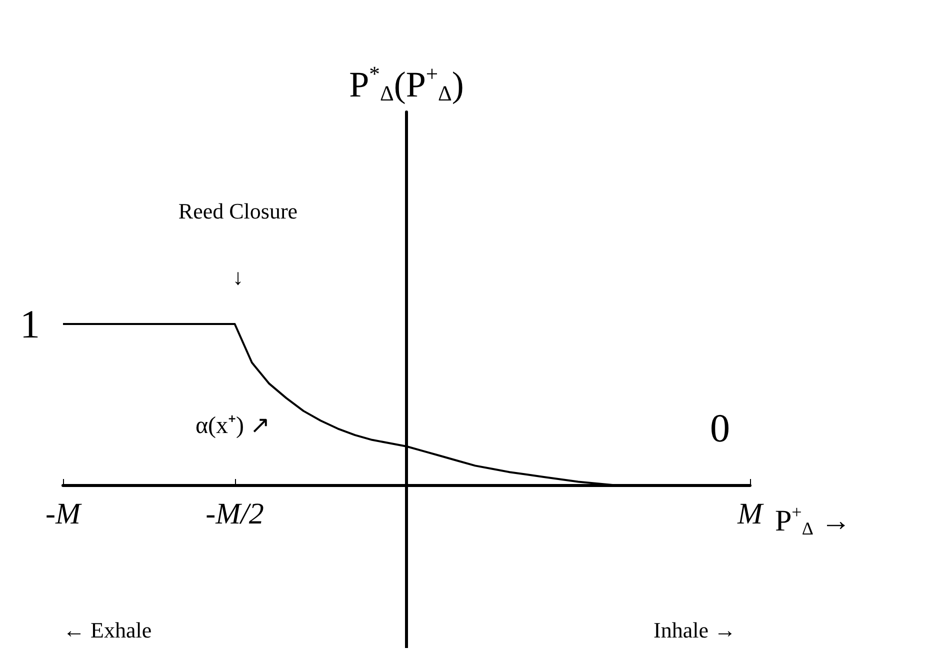  What do you see at coordinates (813, 520) in the screenshot?
I see `x-axis-title: P+Δ →` at bounding box center [813, 520].